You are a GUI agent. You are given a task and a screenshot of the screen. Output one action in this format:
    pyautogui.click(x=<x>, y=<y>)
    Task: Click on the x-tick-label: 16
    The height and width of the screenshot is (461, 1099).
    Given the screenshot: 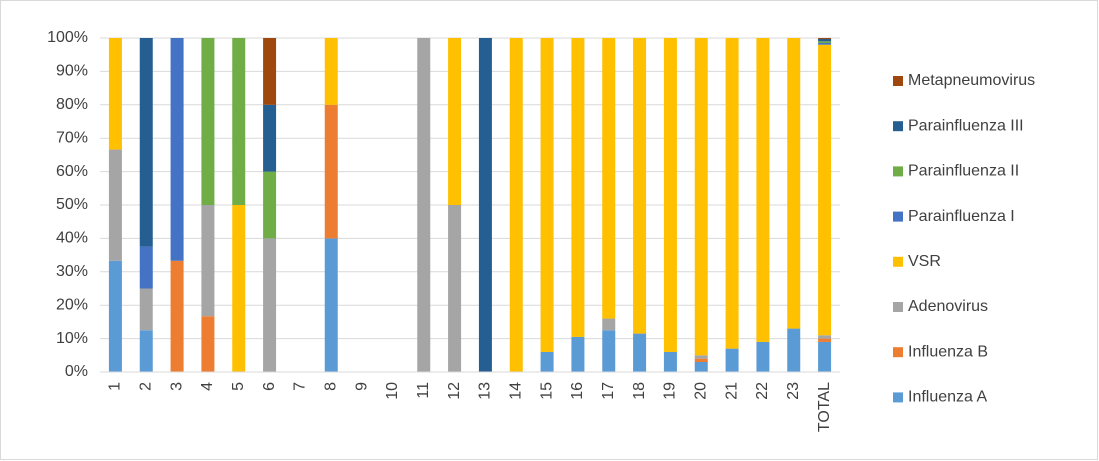 What is the action you would take?
    pyautogui.click(x=577, y=391)
    